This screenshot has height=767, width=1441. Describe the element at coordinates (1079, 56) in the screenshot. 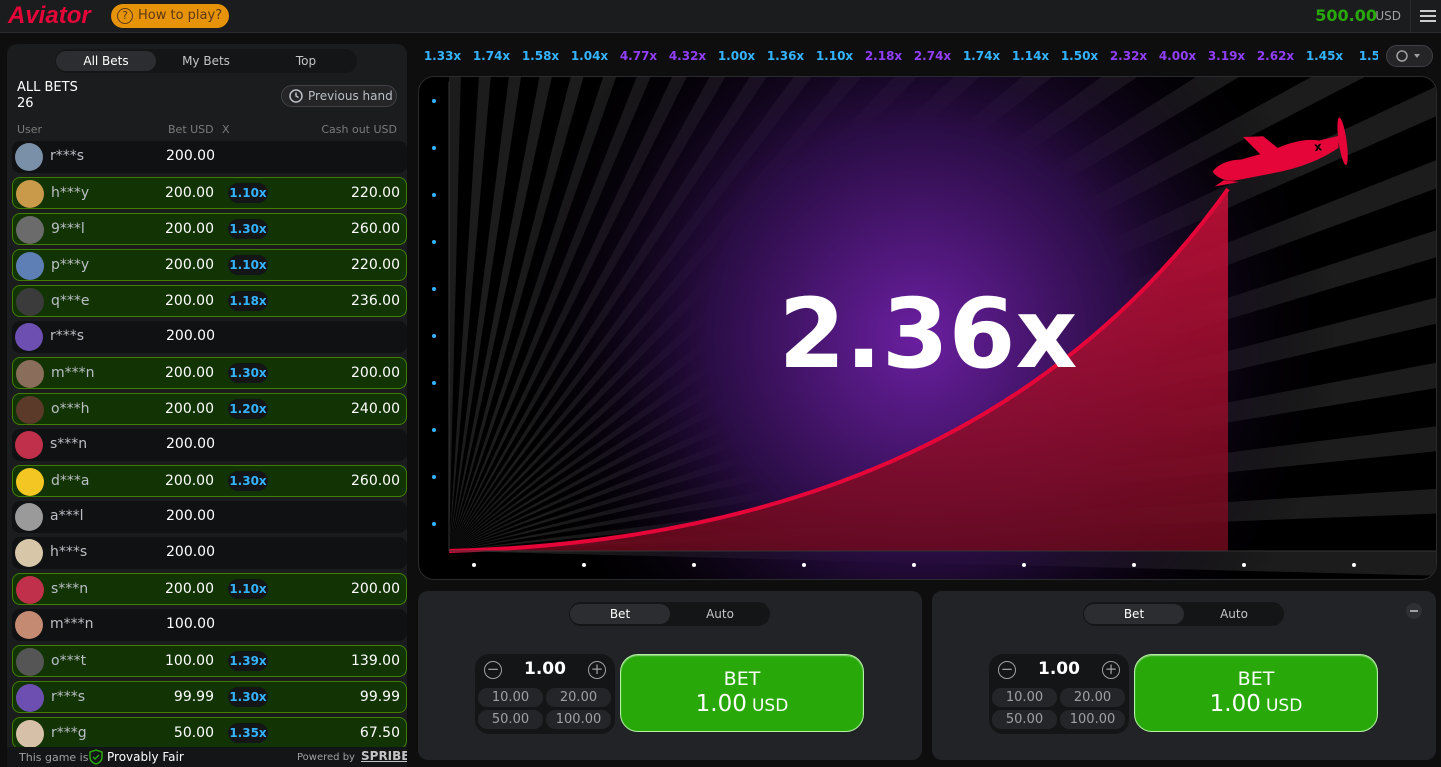

I see `history-multiplier: 1.50x` at that location.